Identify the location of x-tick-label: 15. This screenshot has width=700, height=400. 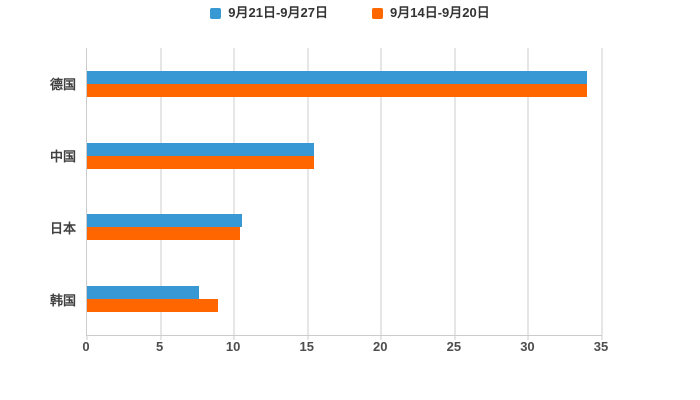
(306, 346).